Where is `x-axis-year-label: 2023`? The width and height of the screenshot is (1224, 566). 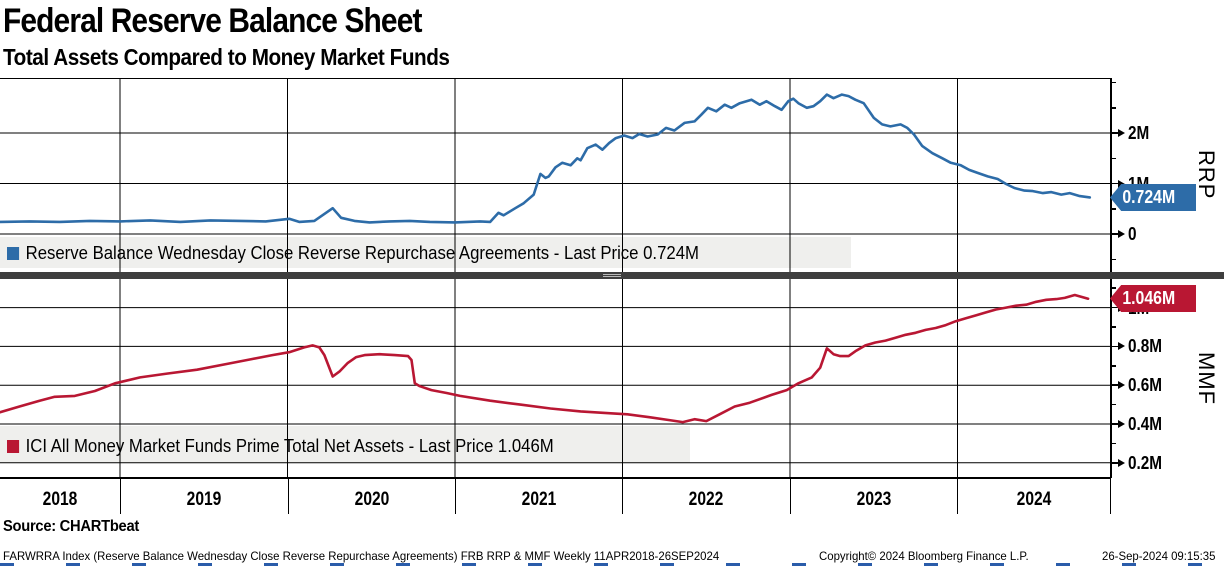
x-axis-year-label: 2023 is located at coordinates (873, 499).